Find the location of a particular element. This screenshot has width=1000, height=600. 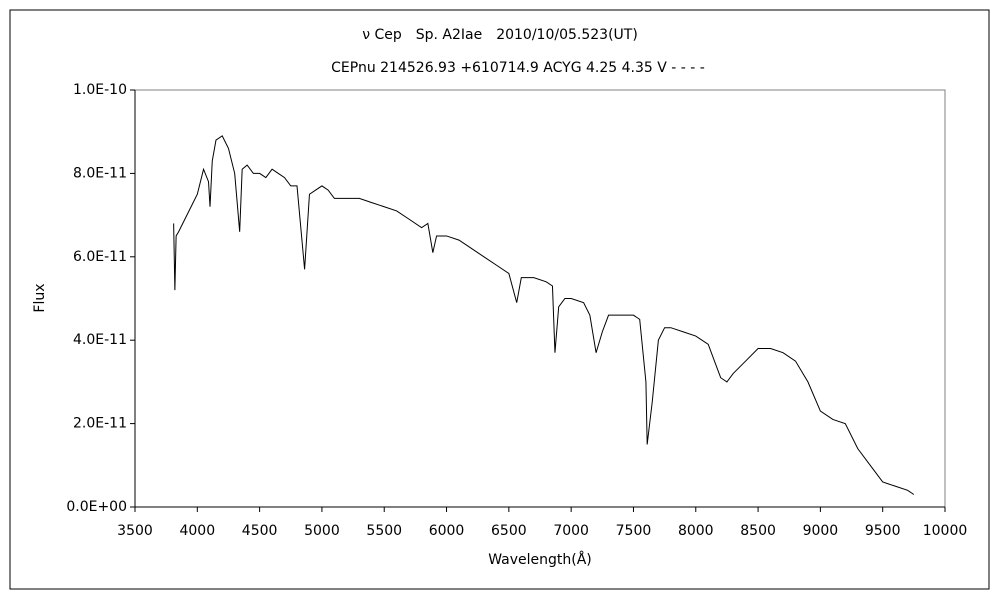

y-tick-label: 4.0E-11 is located at coordinates (100, 340).